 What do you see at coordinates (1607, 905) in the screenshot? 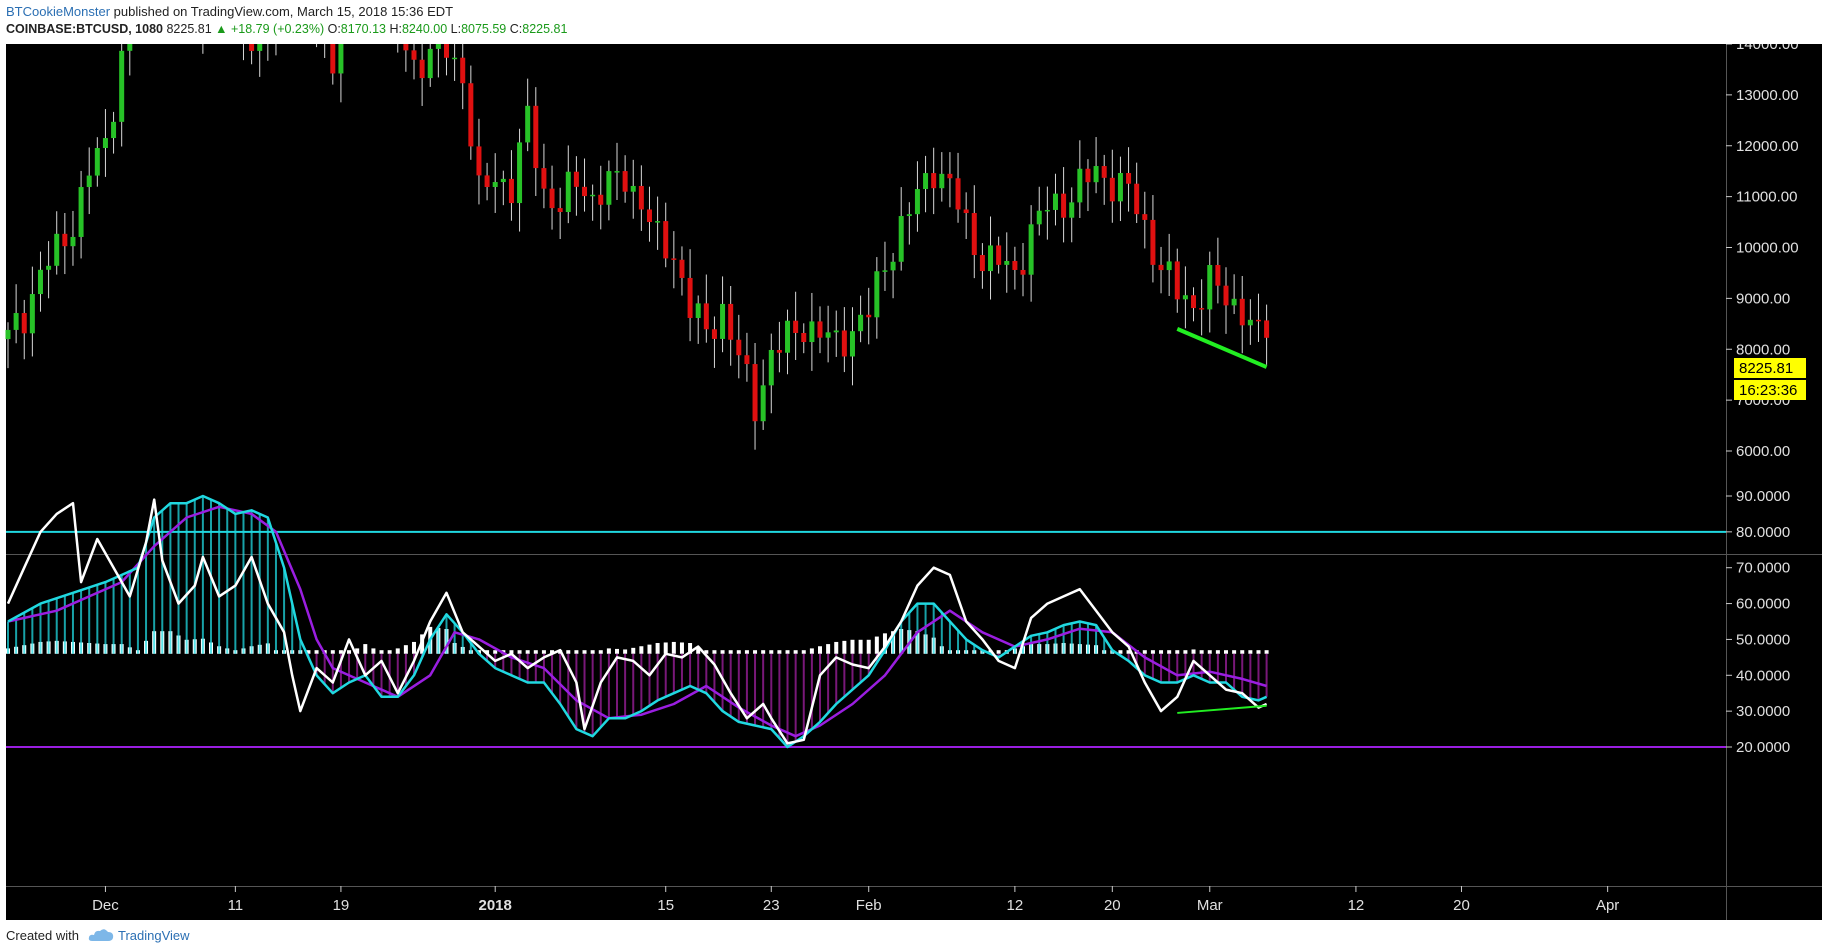
I see `time-tick-label: Apr` at bounding box center [1607, 905].